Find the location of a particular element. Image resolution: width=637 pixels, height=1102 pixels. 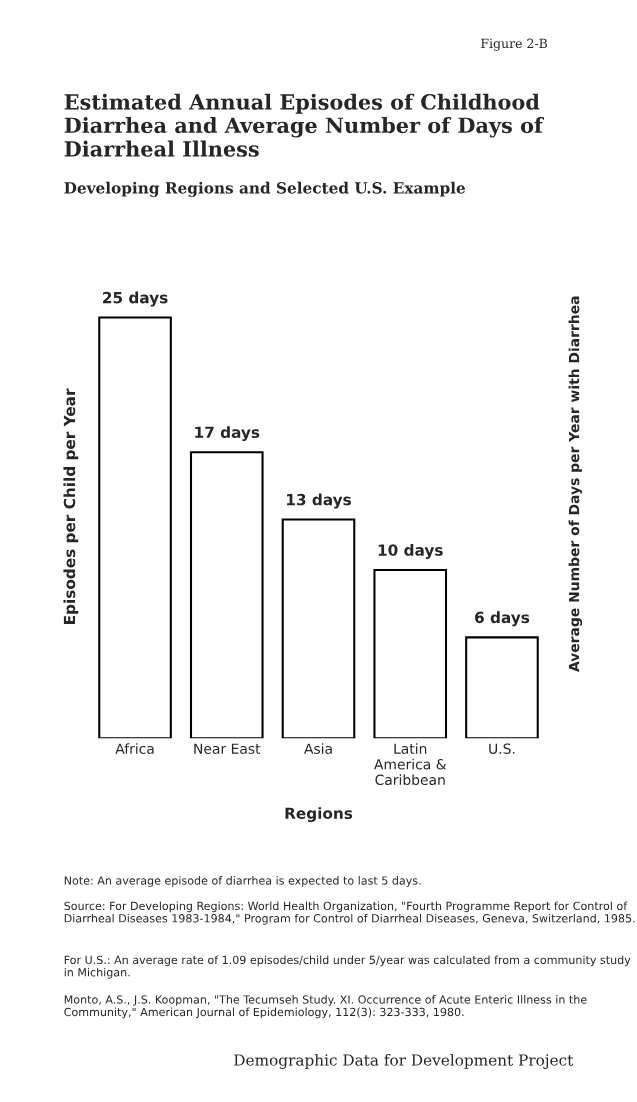

x-tick-label: Near East is located at coordinates (227, 748).